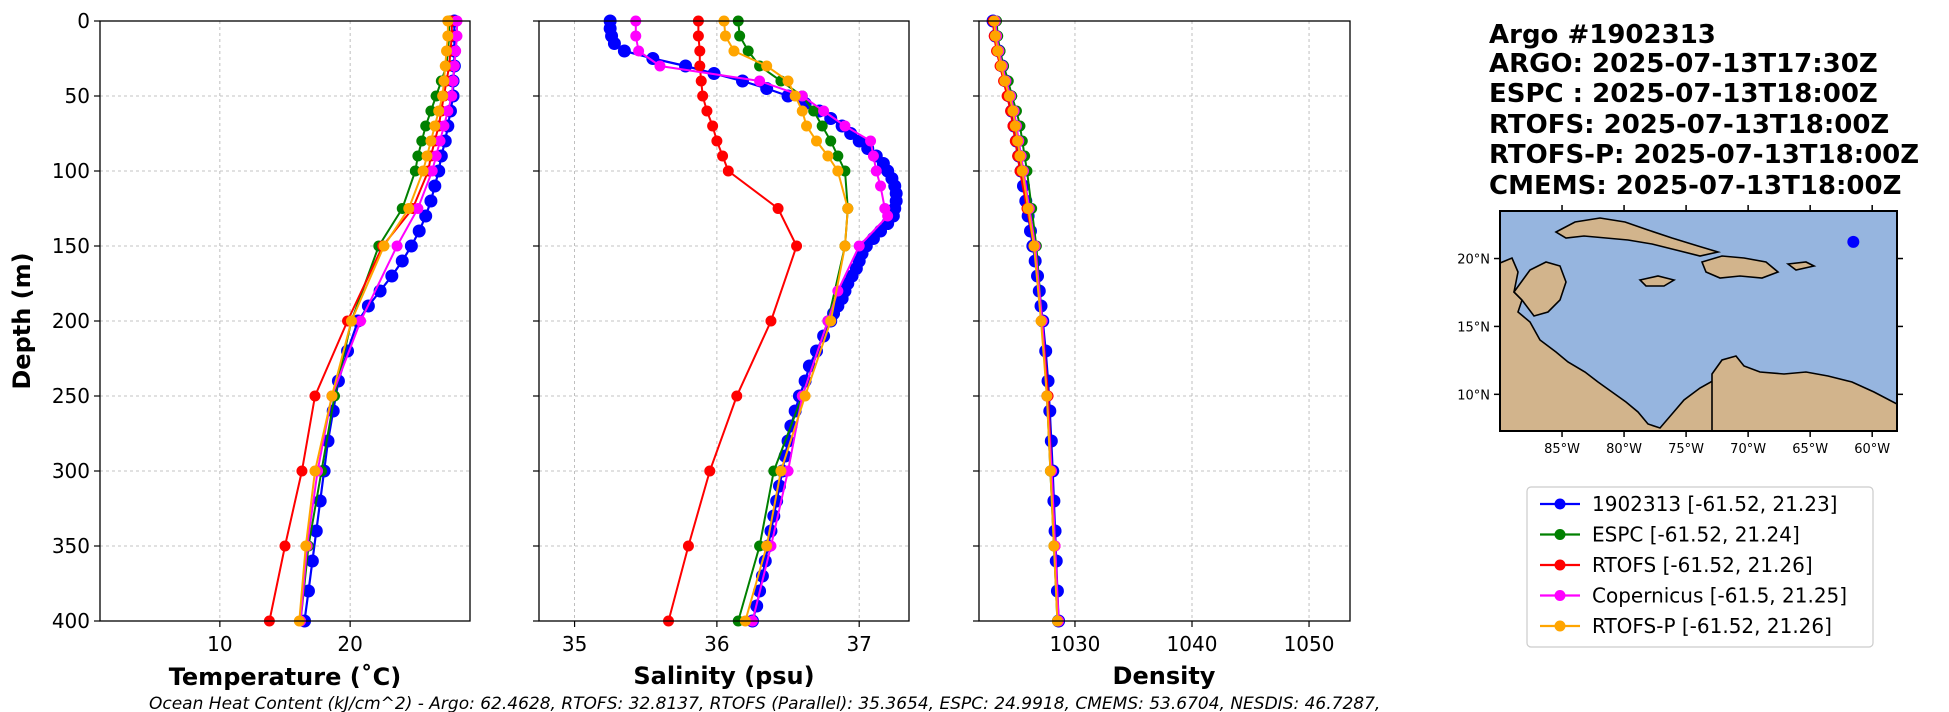  Describe the element at coordinates (1696, 535) in the screenshot. I see `legend-label: ESPC [-61.52, 21.24]` at that location.